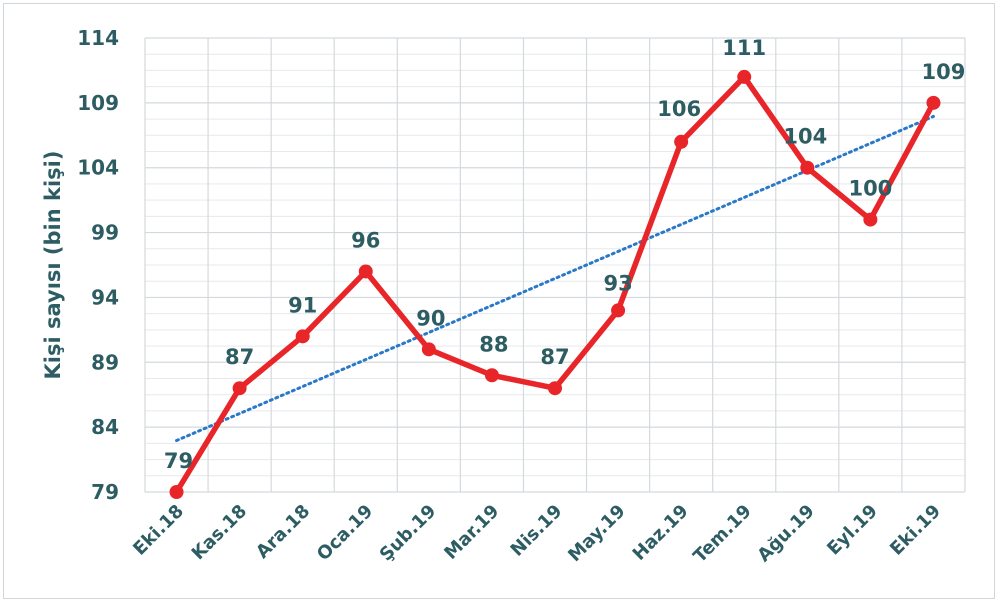  What do you see at coordinates (870, 189) in the screenshot?
I see `data-label: 100` at bounding box center [870, 189].